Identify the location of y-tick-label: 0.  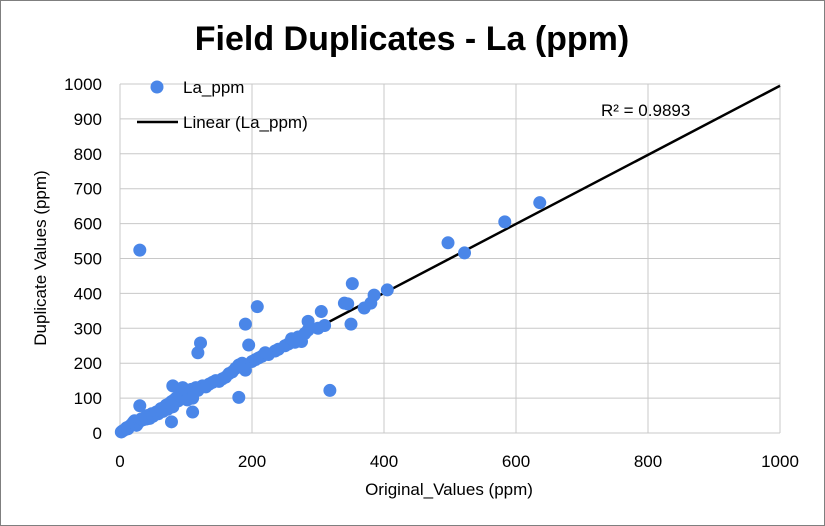
(97, 433).